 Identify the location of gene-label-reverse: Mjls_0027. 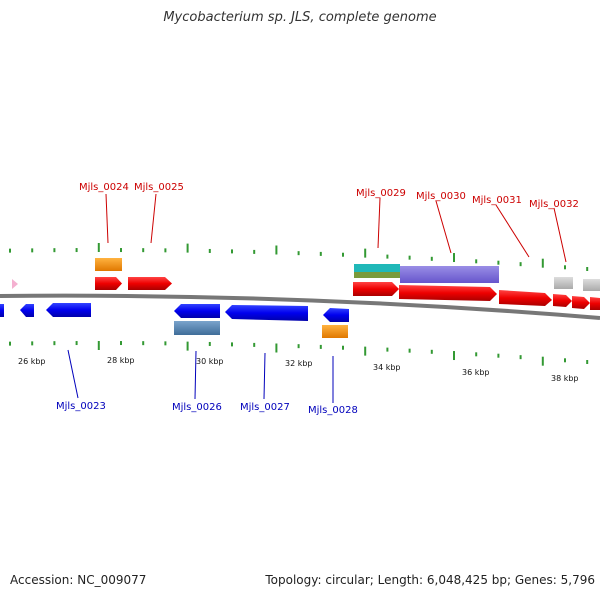
(265, 407).